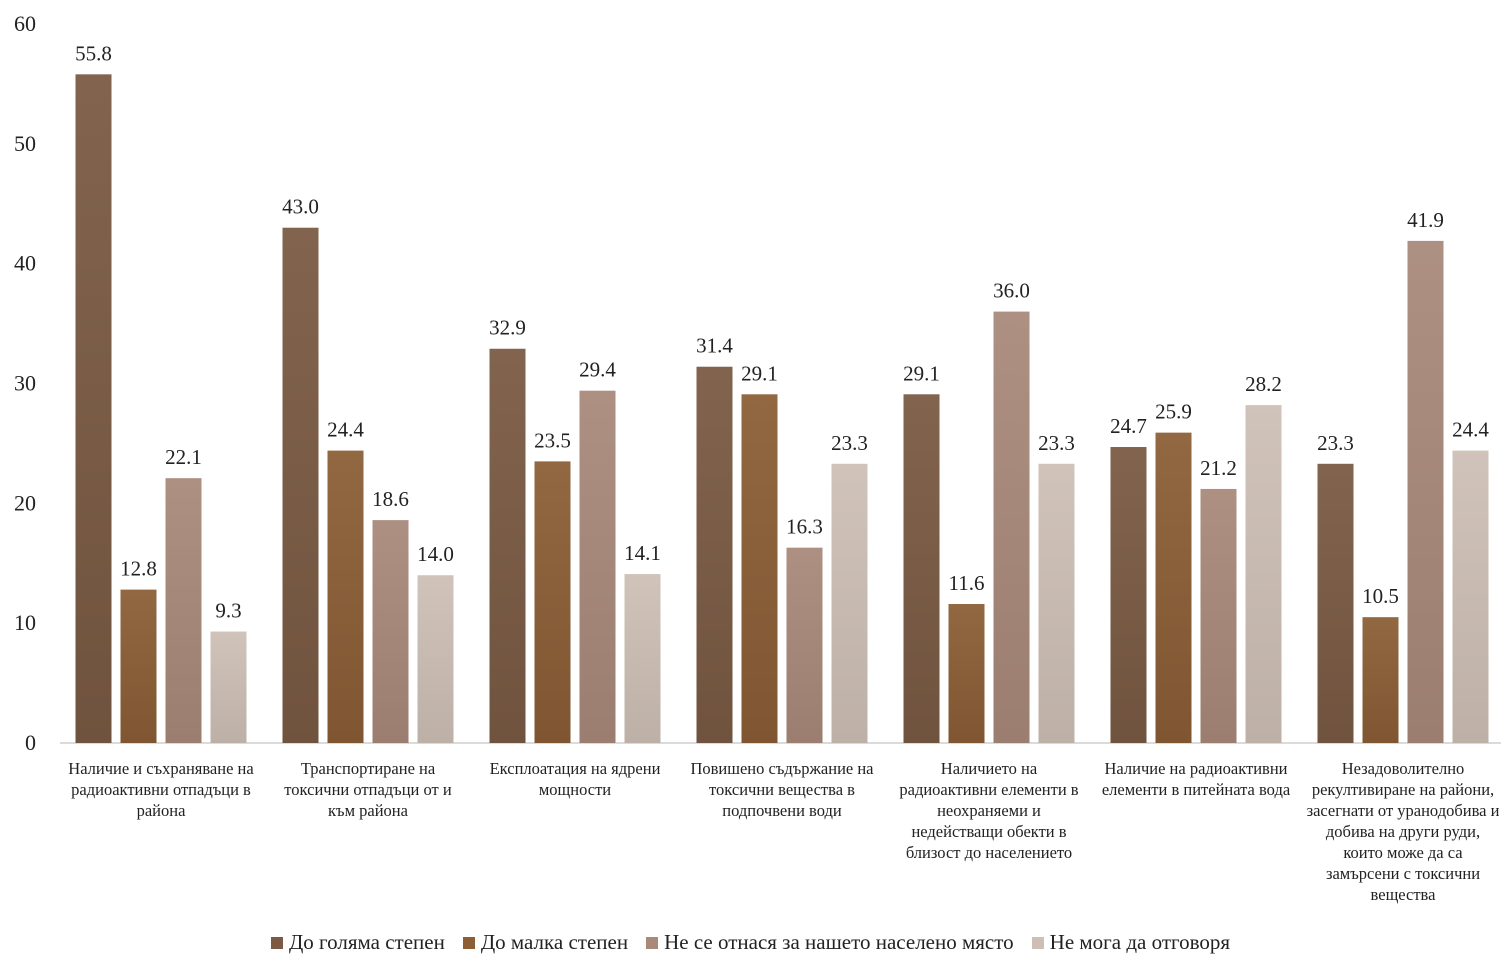  Describe the element at coordinates (435, 554) in the screenshot. I see `data-label: 14.0` at that location.